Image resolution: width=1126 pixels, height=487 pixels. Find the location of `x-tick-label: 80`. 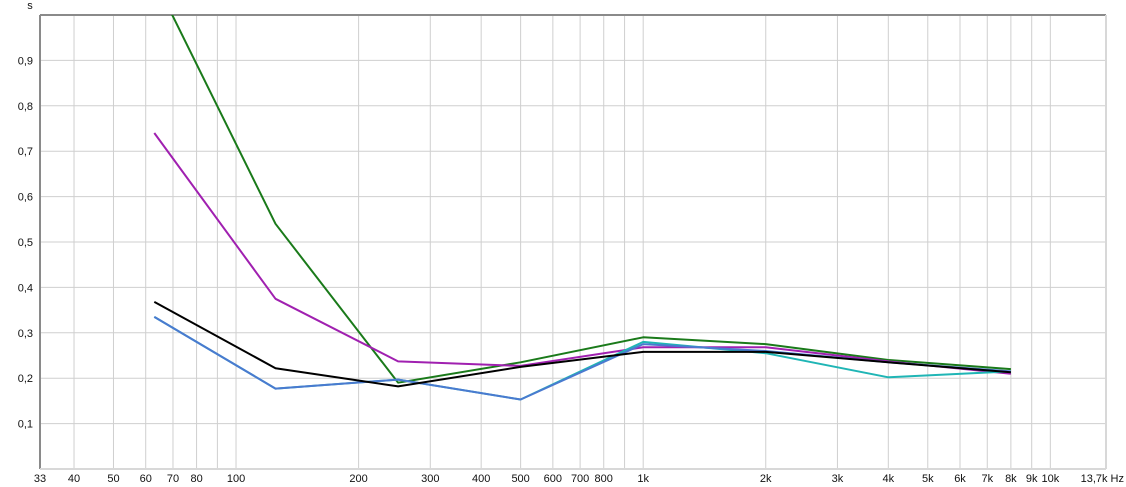

x-tick-label: 80 is located at coordinates (196, 479).